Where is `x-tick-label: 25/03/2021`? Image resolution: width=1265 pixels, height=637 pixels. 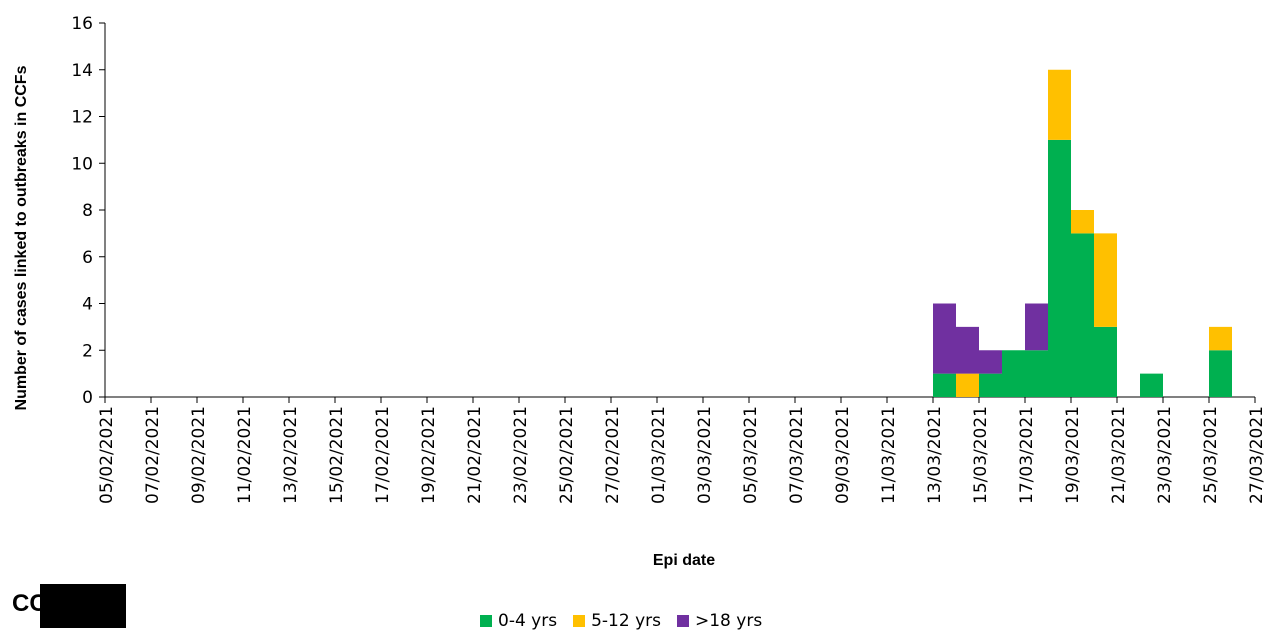 x-tick-label: 25/03/2021 is located at coordinates (1211, 455).